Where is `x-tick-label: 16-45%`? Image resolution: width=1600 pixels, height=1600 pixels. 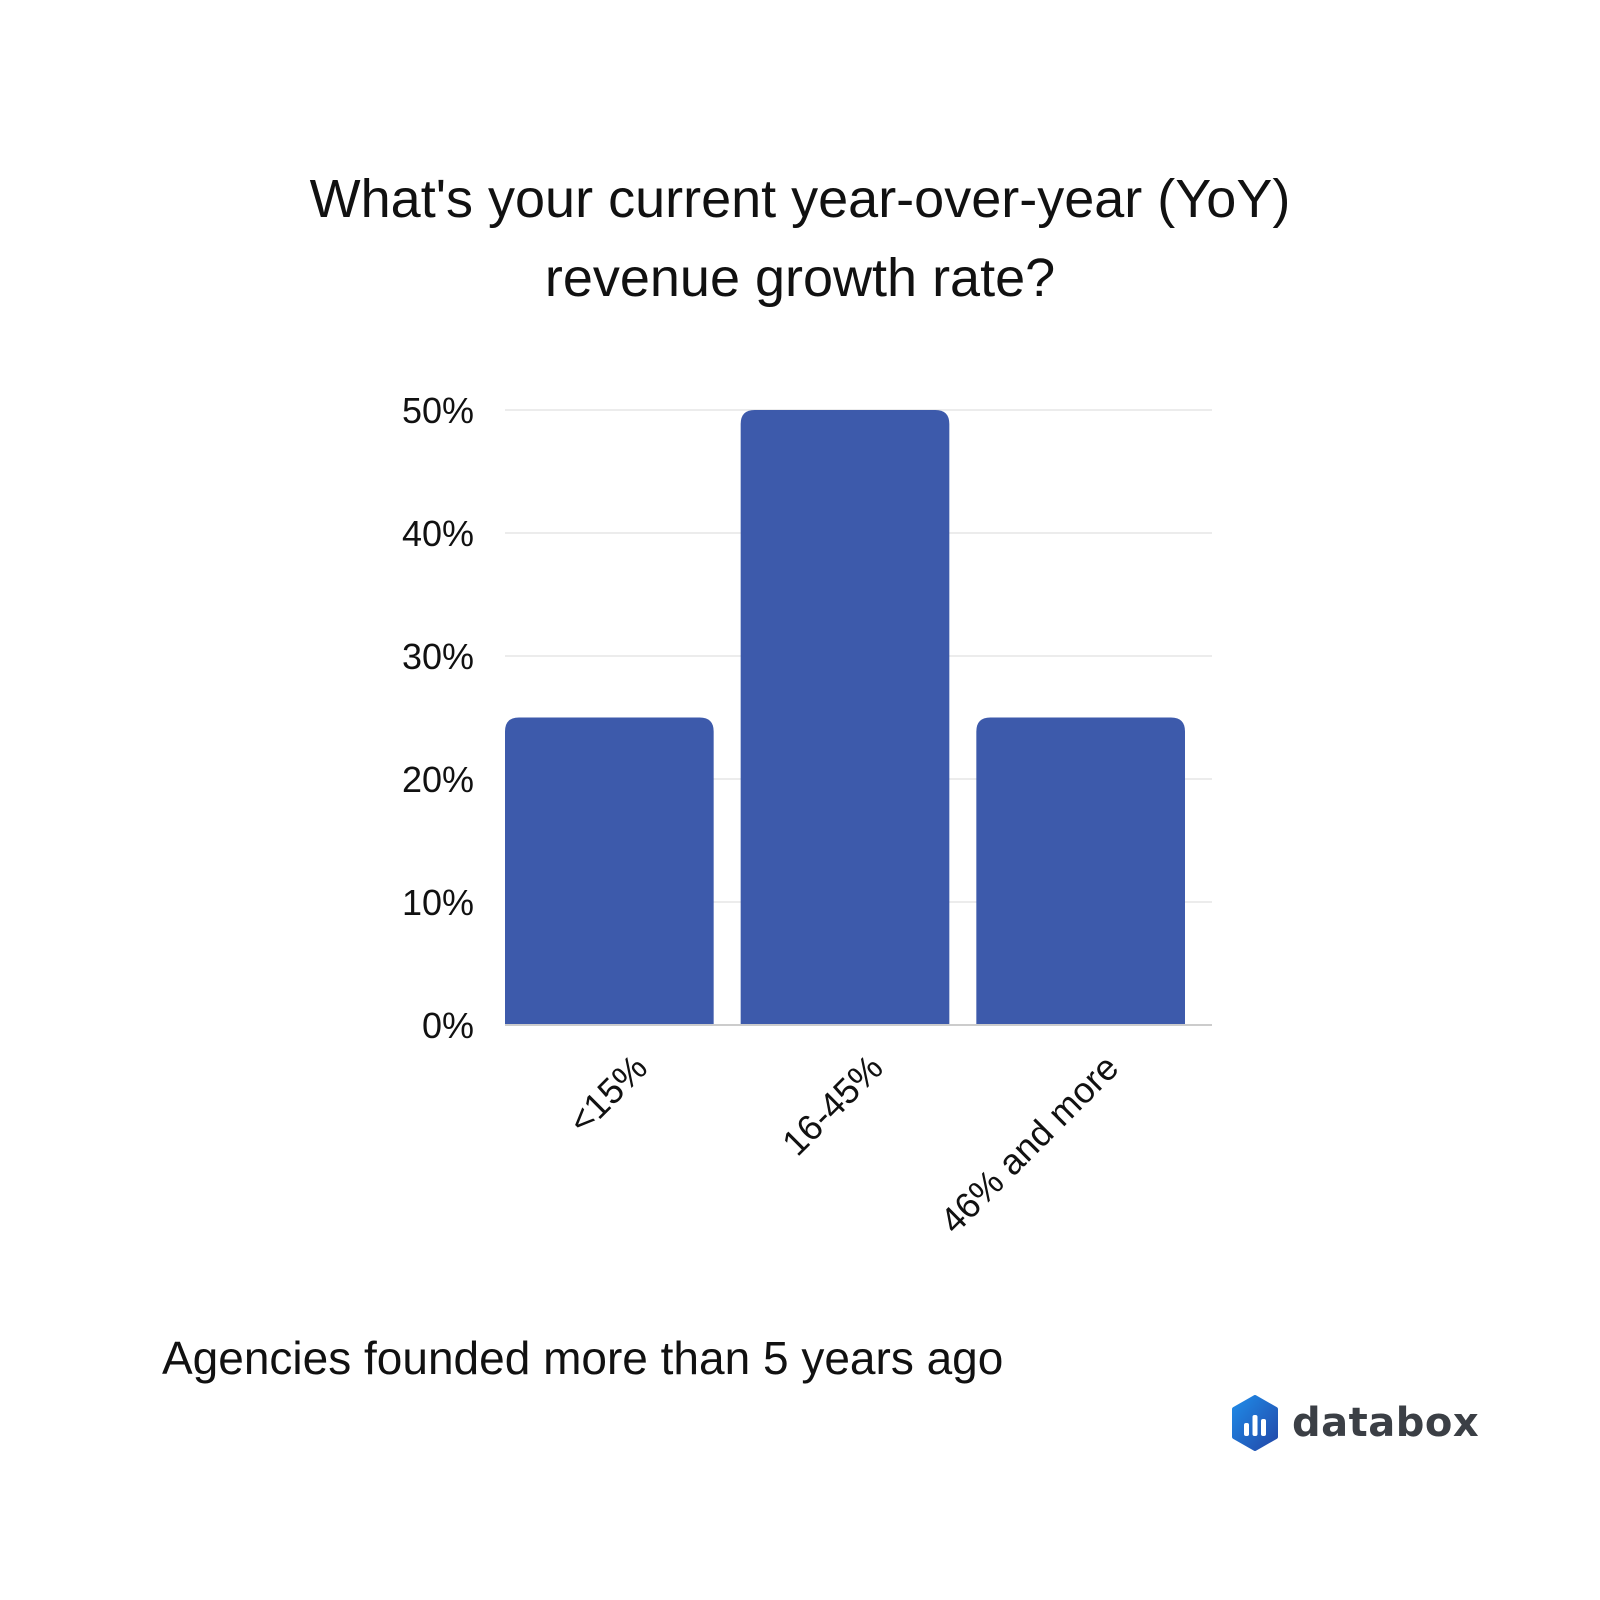
x-tick-label: 16-45% is located at coordinates (832, 1105).